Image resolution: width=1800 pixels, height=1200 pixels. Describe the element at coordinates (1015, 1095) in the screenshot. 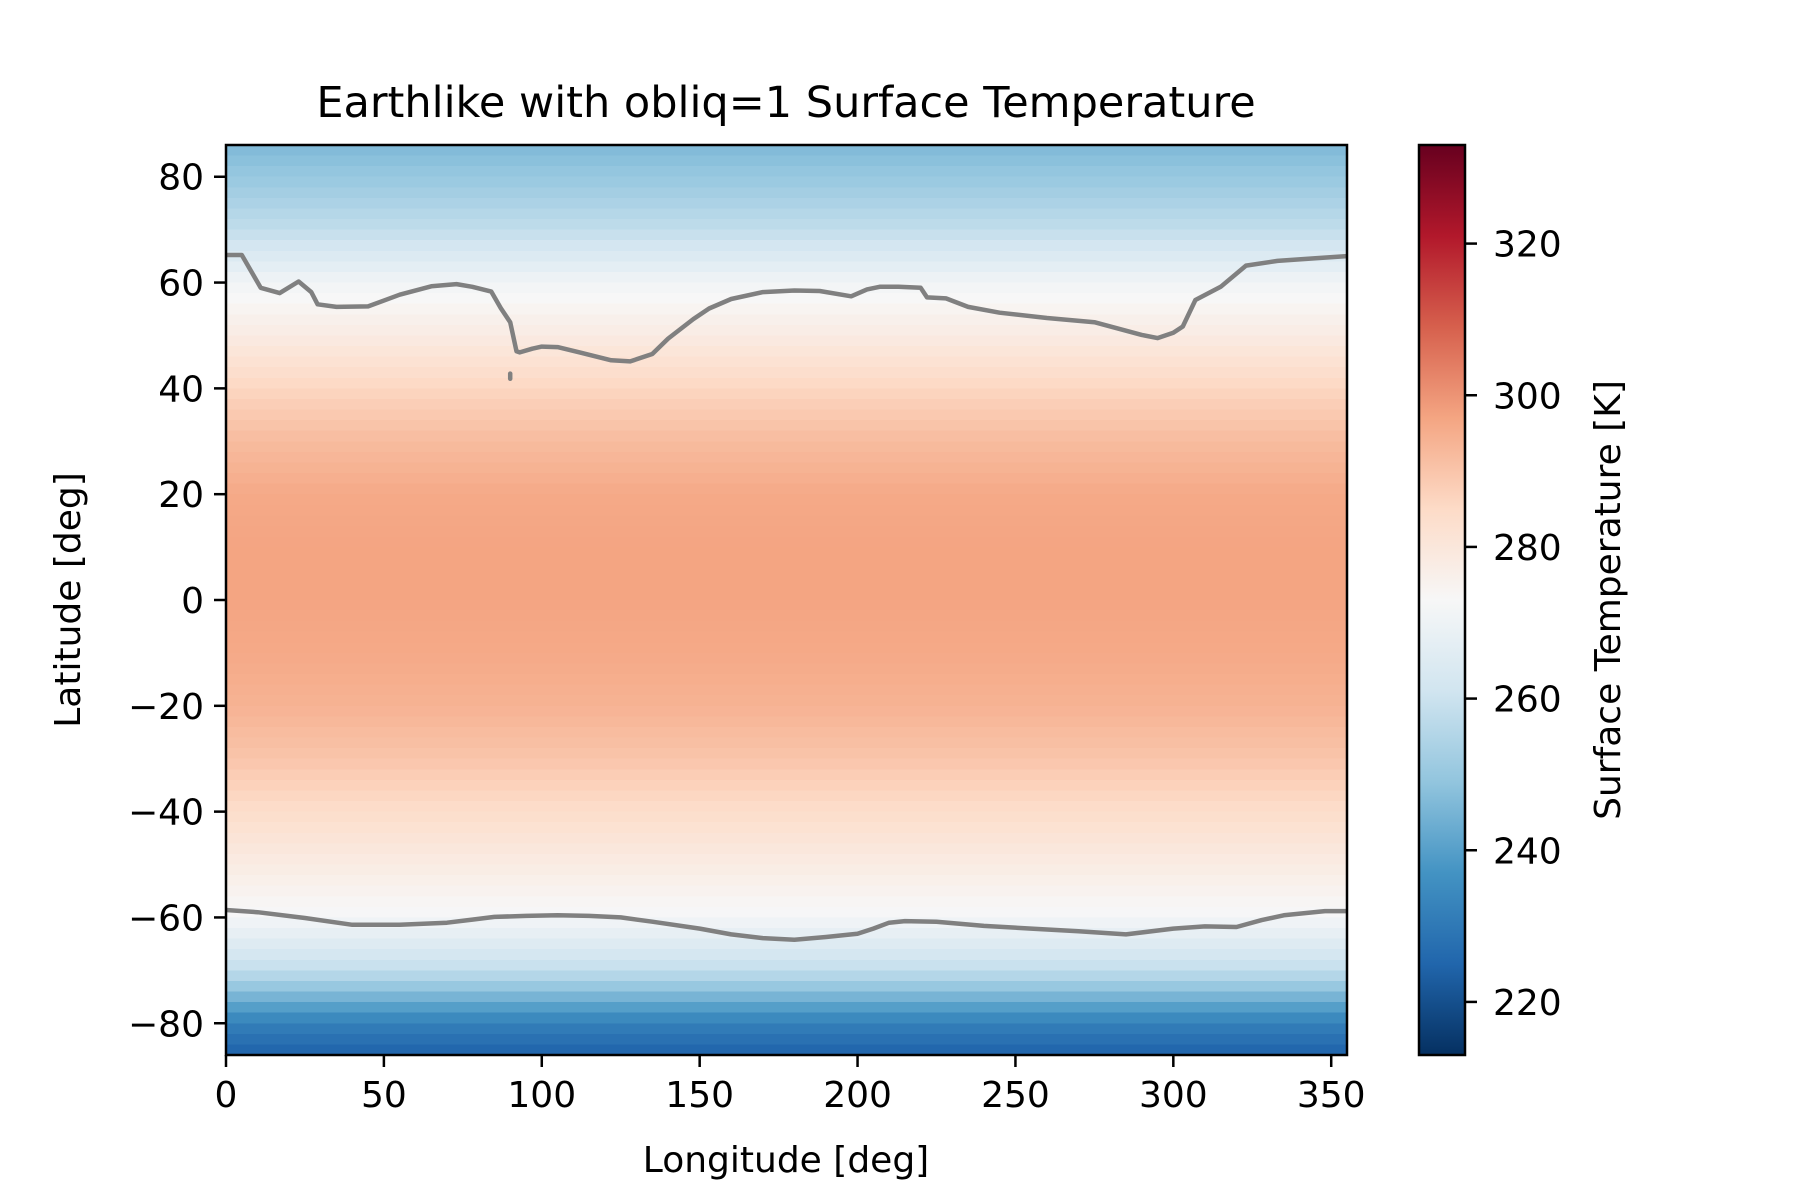

I see `x-tick-label: 250` at that location.